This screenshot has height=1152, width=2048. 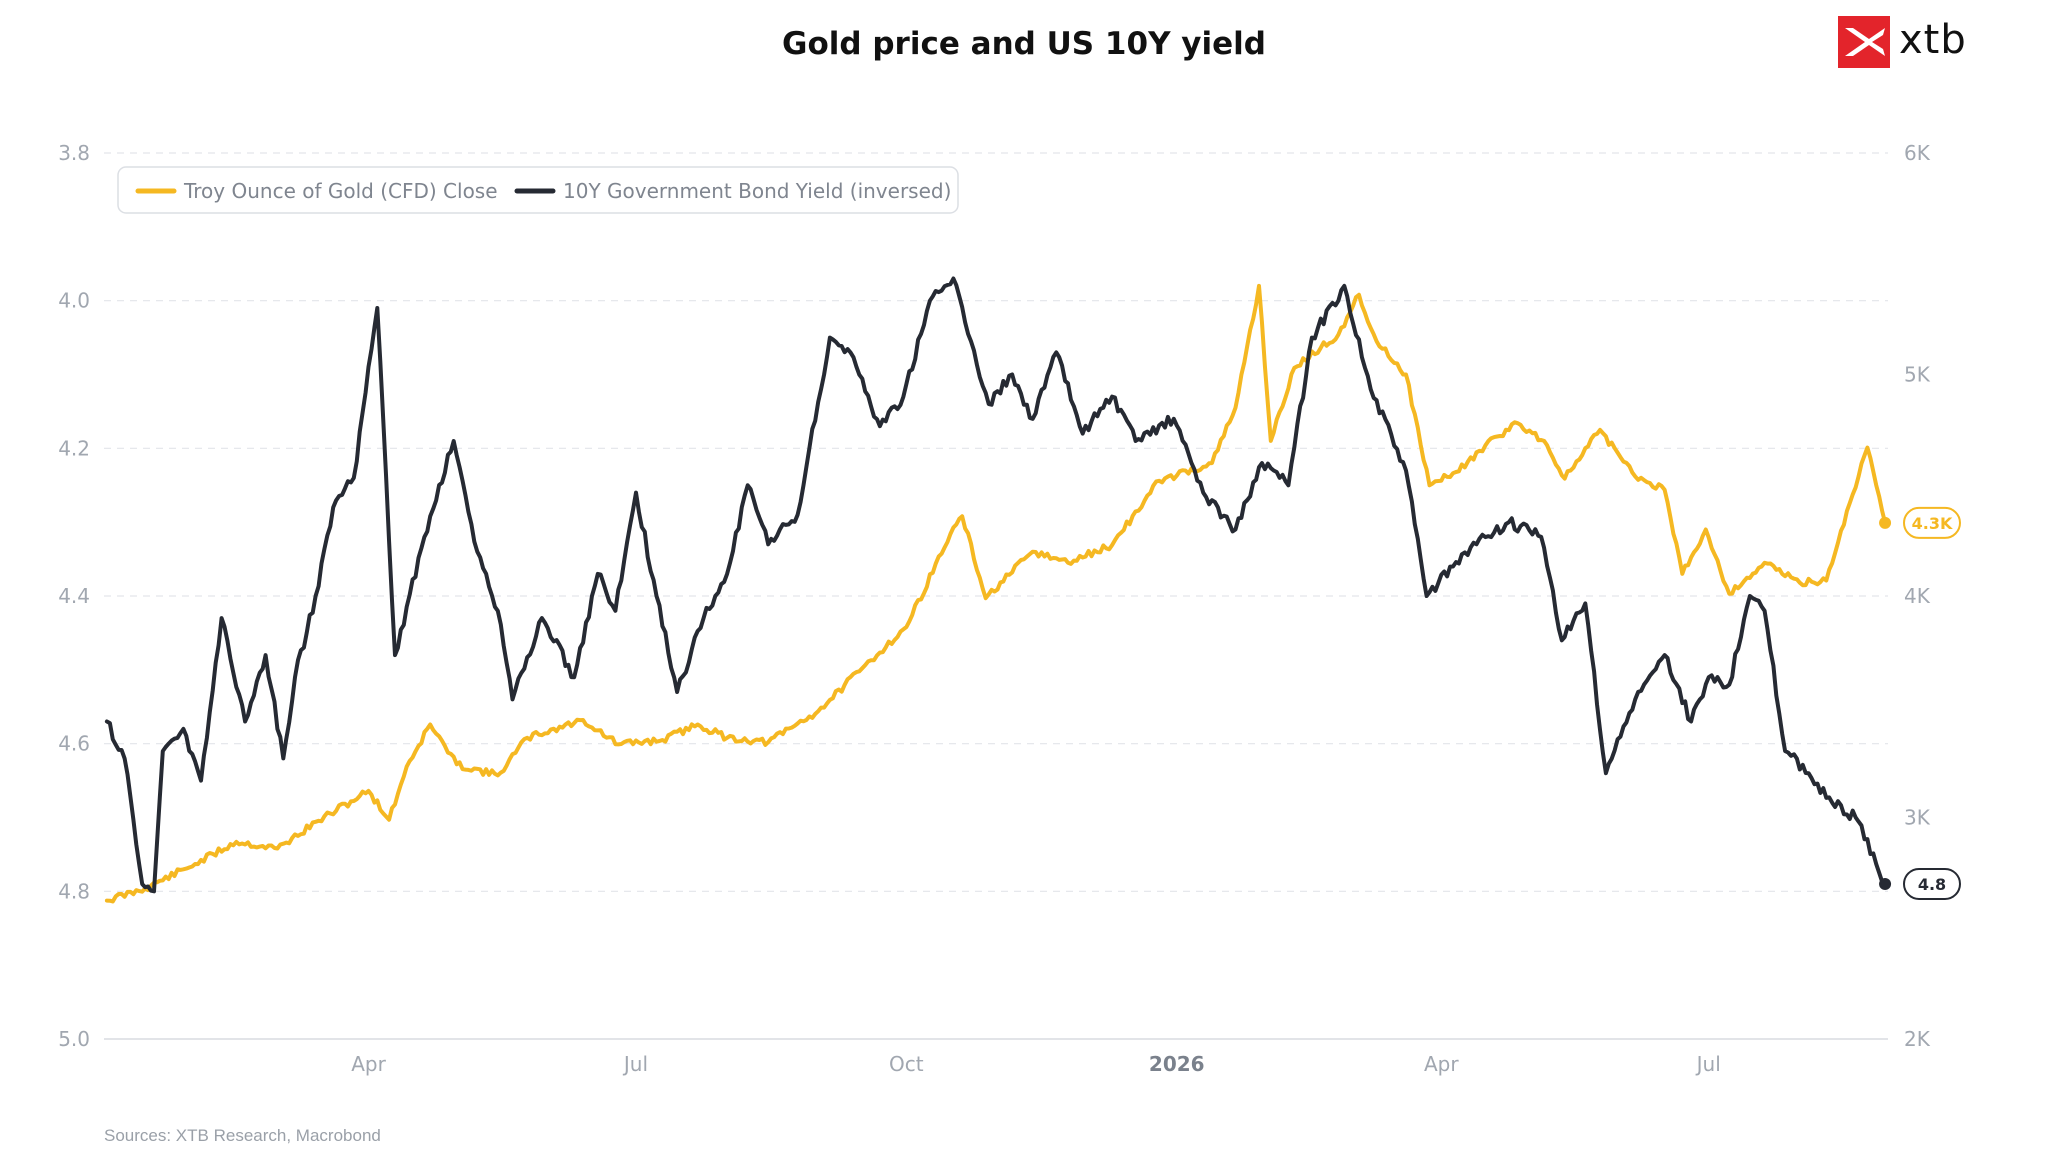 What do you see at coordinates (1885, 883) in the screenshot?
I see `yield-end-dot` at bounding box center [1885, 883].